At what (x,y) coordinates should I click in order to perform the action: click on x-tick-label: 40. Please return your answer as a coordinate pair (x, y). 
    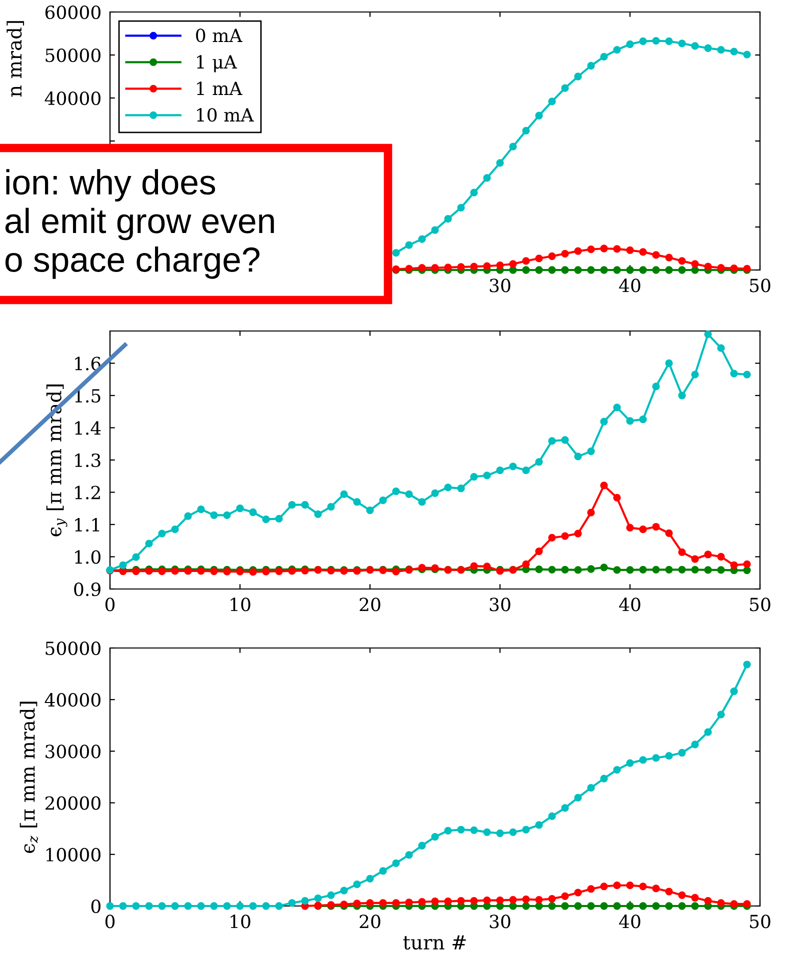
    Looking at the image, I should click on (629, 921).